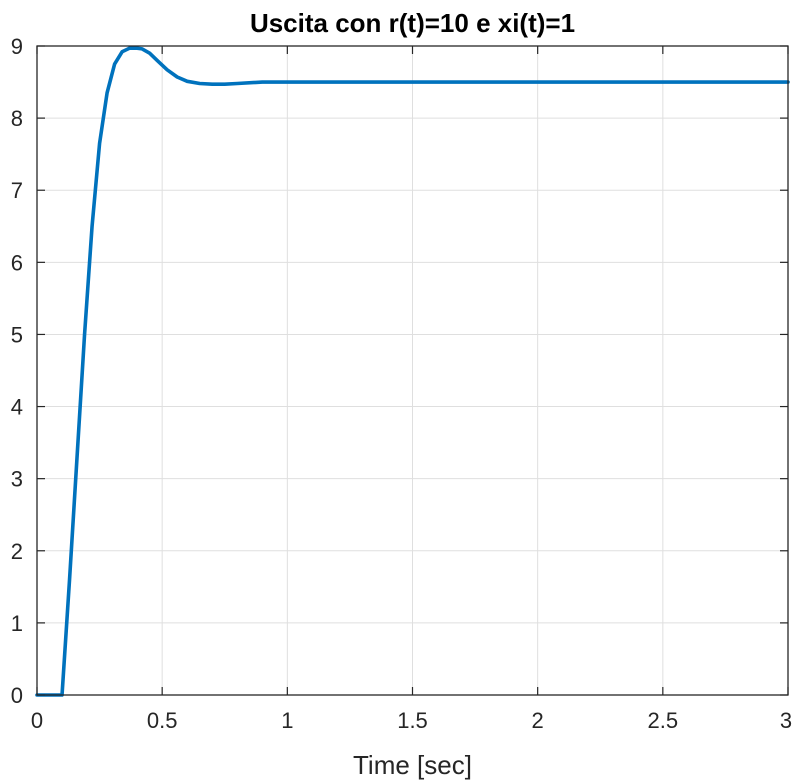 The image size is (798, 780). What do you see at coordinates (17, 479) in the screenshot?
I see `y-tick-label: 3` at bounding box center [17, 479].